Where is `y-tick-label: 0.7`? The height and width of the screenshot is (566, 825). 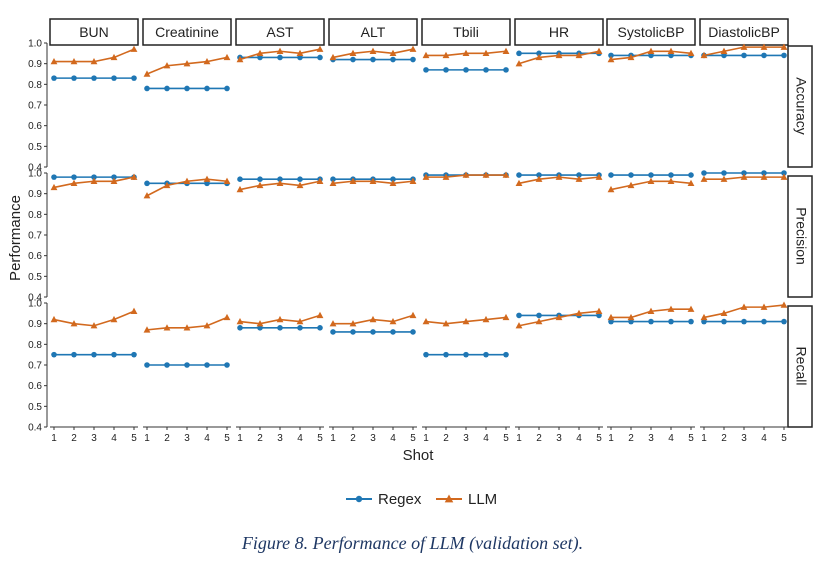 y-tick-label: 0.7 is located at coordinates (35, 106).